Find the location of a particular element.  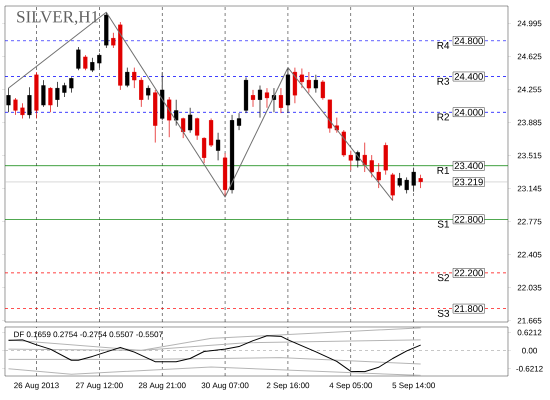

ref-line-label: R4 is located at coordinates (444, 45).